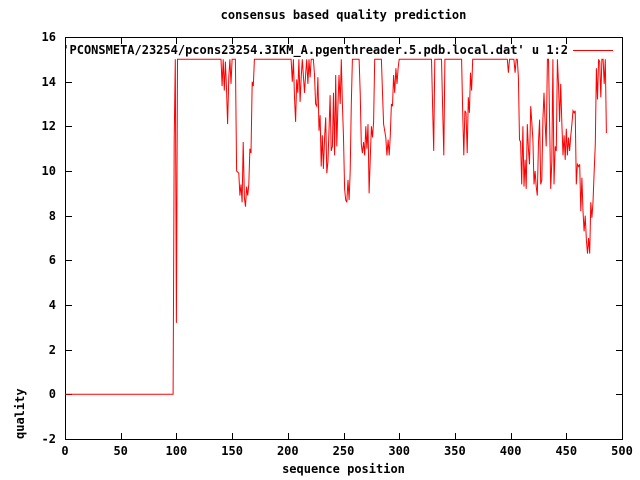 This screenshot has height=480, width=640. Describe the element at coordinates (343, 451) in the screenshot. I see `x-tick-label: 250` at that location.